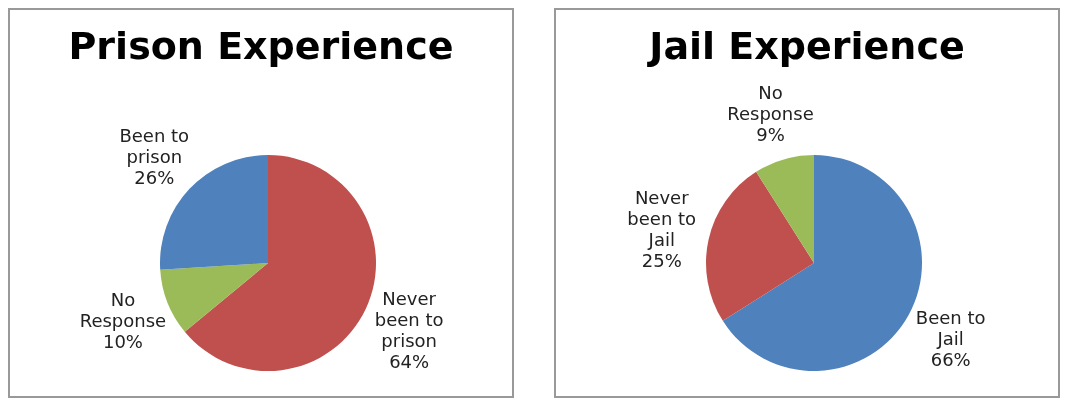 The height and width of the screenshot is (405, 1065). What do you see at coordinates (409, 361) in the screenshot?
I see `data-label: 64%` at bounding box center [409, 361].